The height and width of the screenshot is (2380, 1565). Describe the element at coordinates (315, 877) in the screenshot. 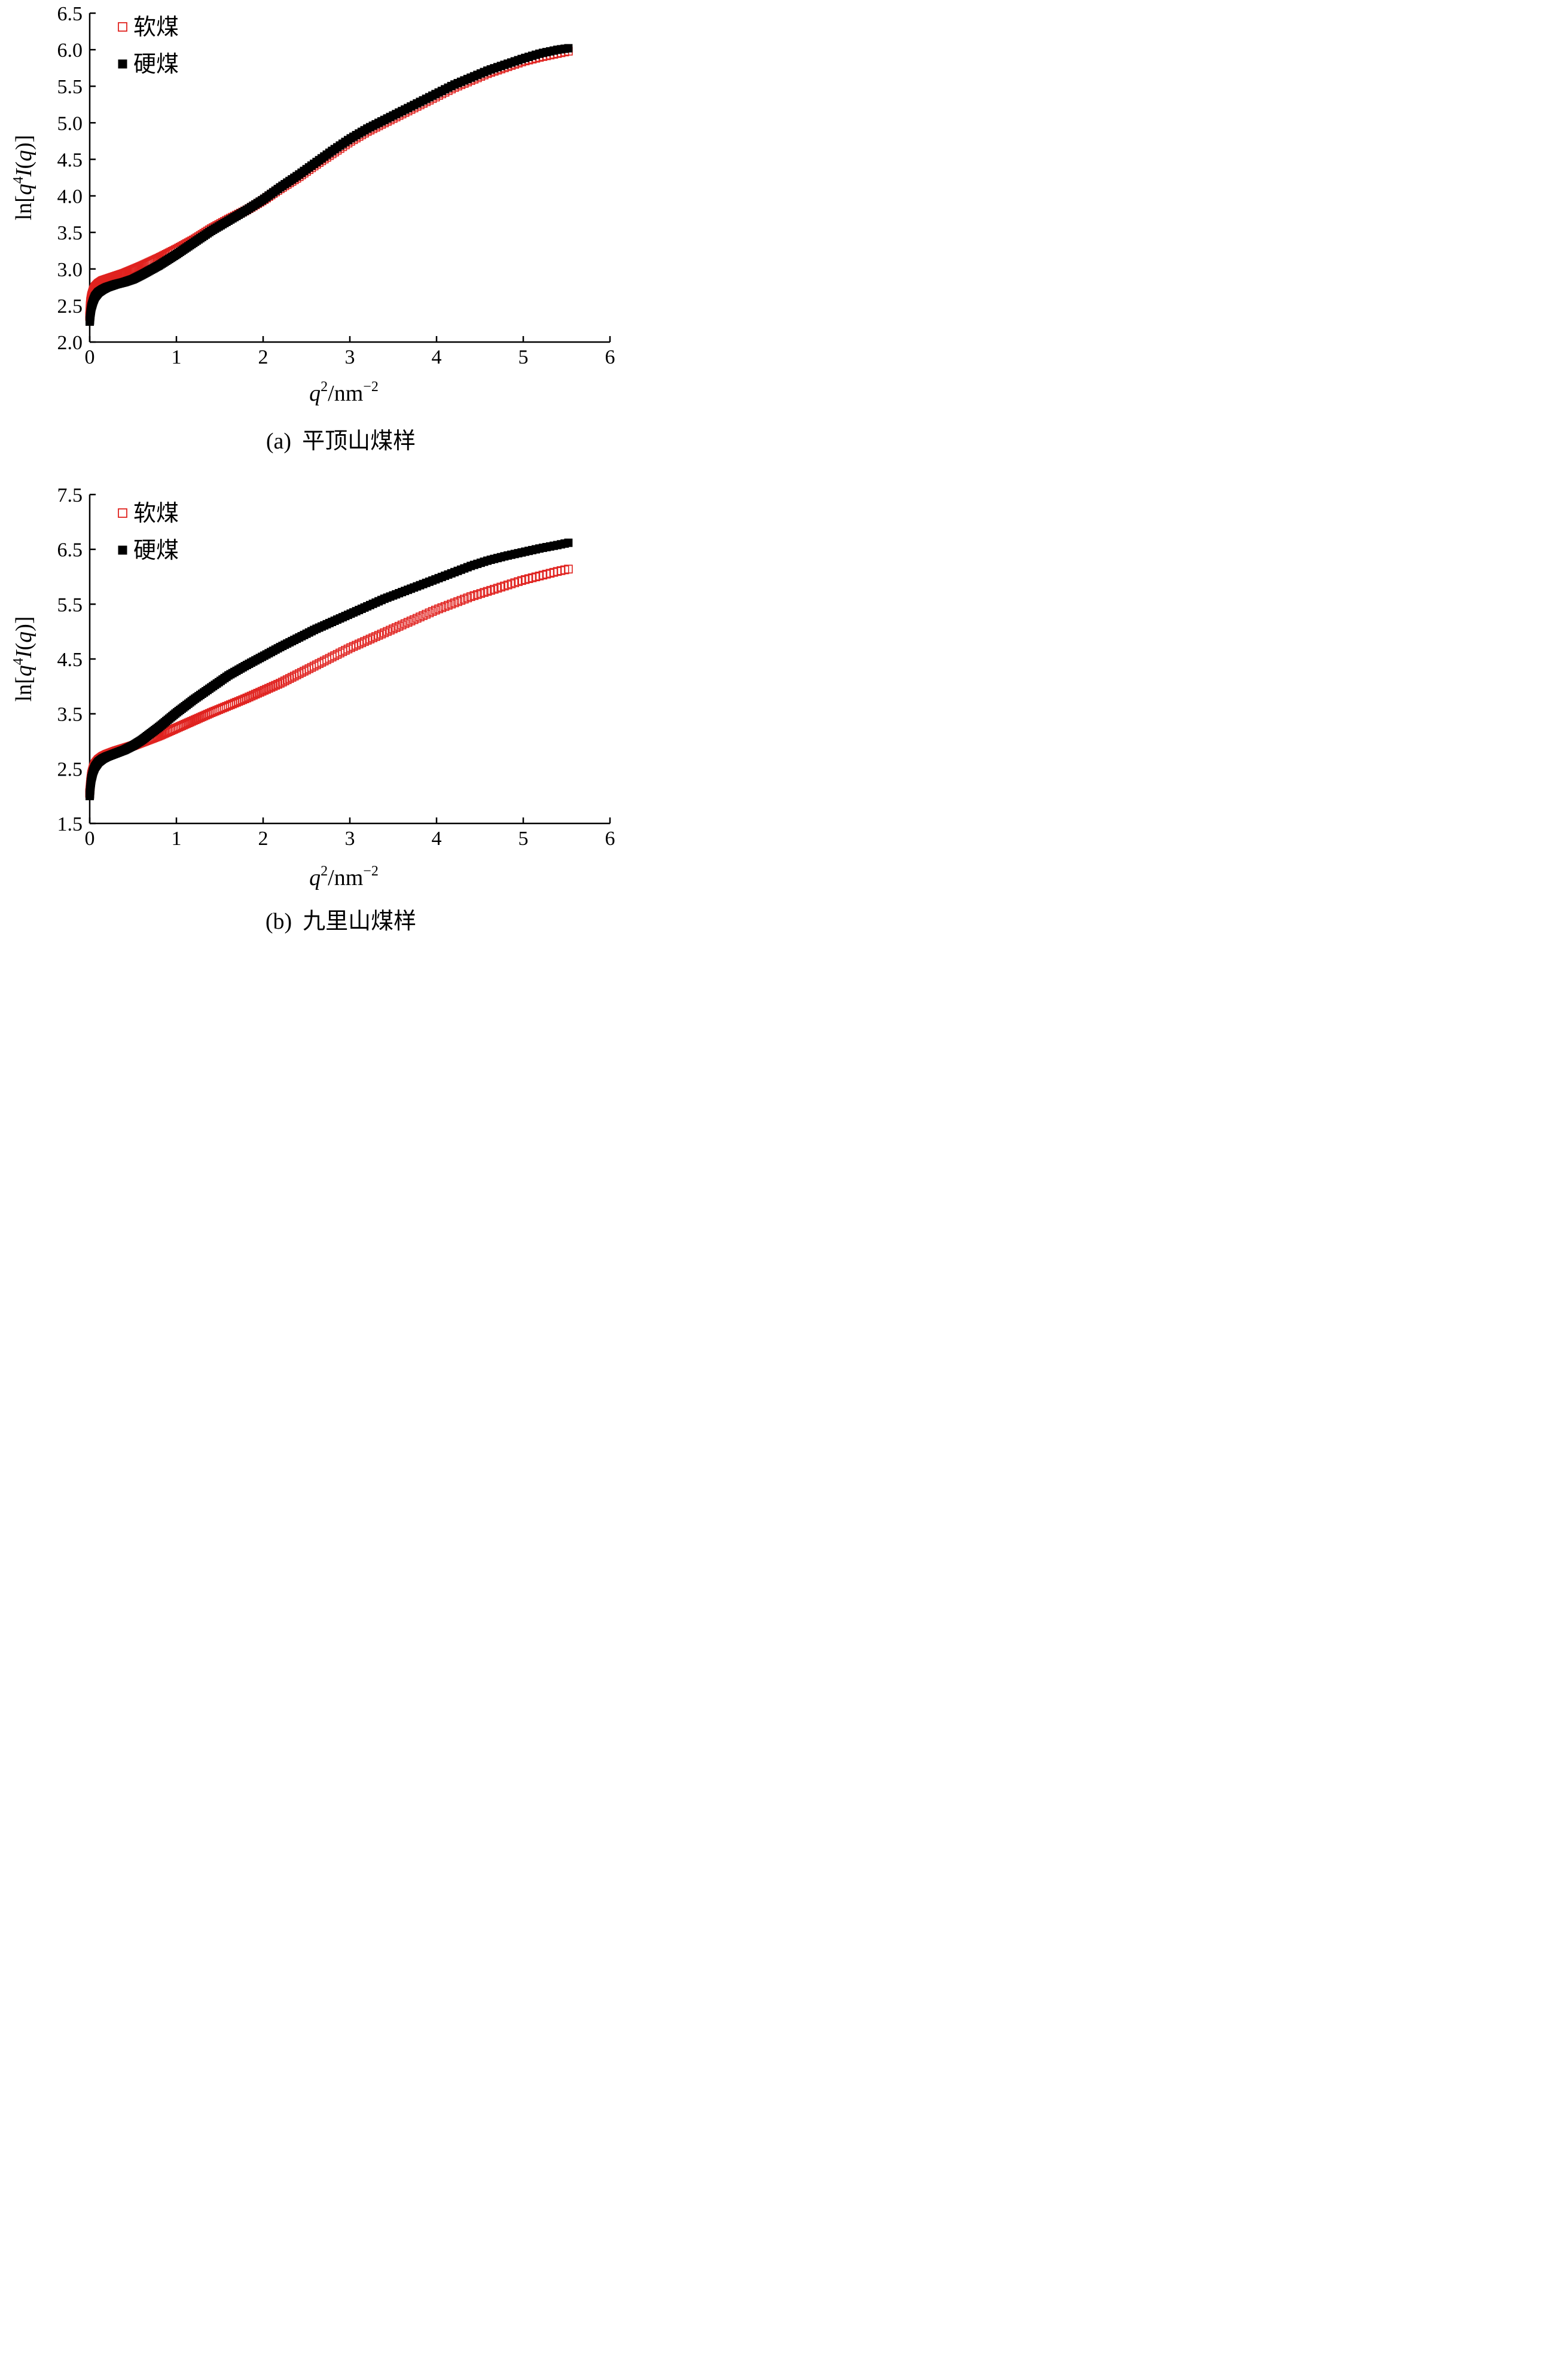

I see `x-label-q: q` at that location.